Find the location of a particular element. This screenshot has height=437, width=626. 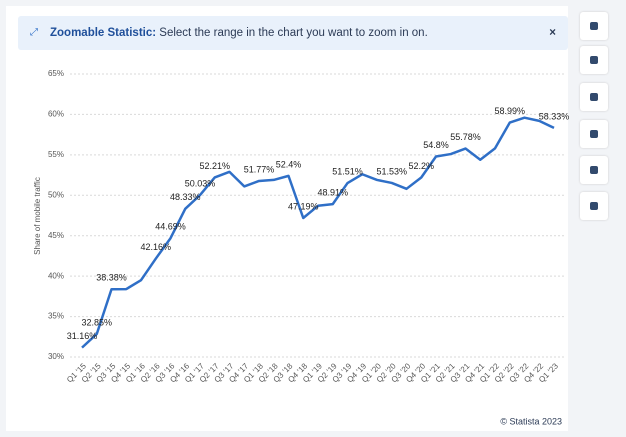

data-label: 52.2% is located at coordinates (421, 166).